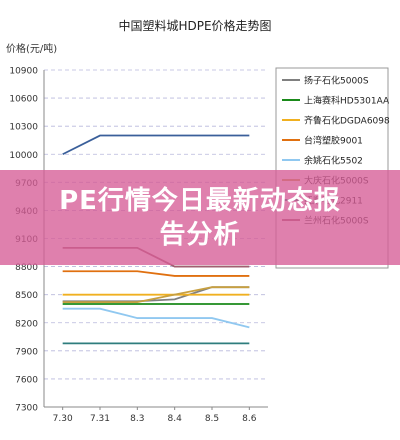 Image resolution: width=400 pixels, height=440 pixels. What do you see at coordinates (23, 128) in the screenshot?
I see `y-tick-label: 10300` at bounding box center [23, 128].